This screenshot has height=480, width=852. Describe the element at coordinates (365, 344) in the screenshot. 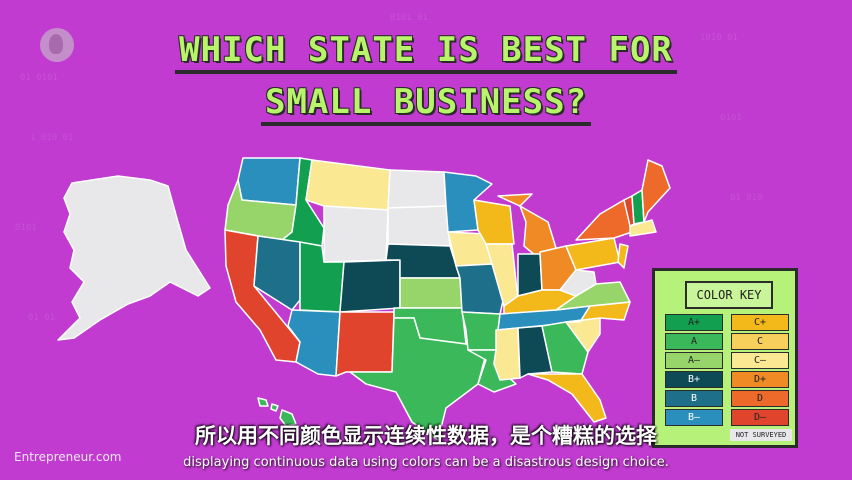

I see `state-new-mexico: New Mexico` at that location.